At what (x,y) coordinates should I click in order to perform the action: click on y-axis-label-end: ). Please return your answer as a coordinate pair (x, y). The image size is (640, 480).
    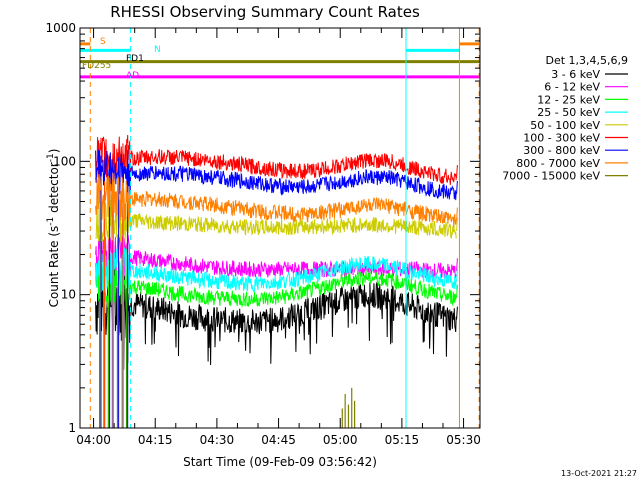
    Looking at the image, I should click on (54, 151).